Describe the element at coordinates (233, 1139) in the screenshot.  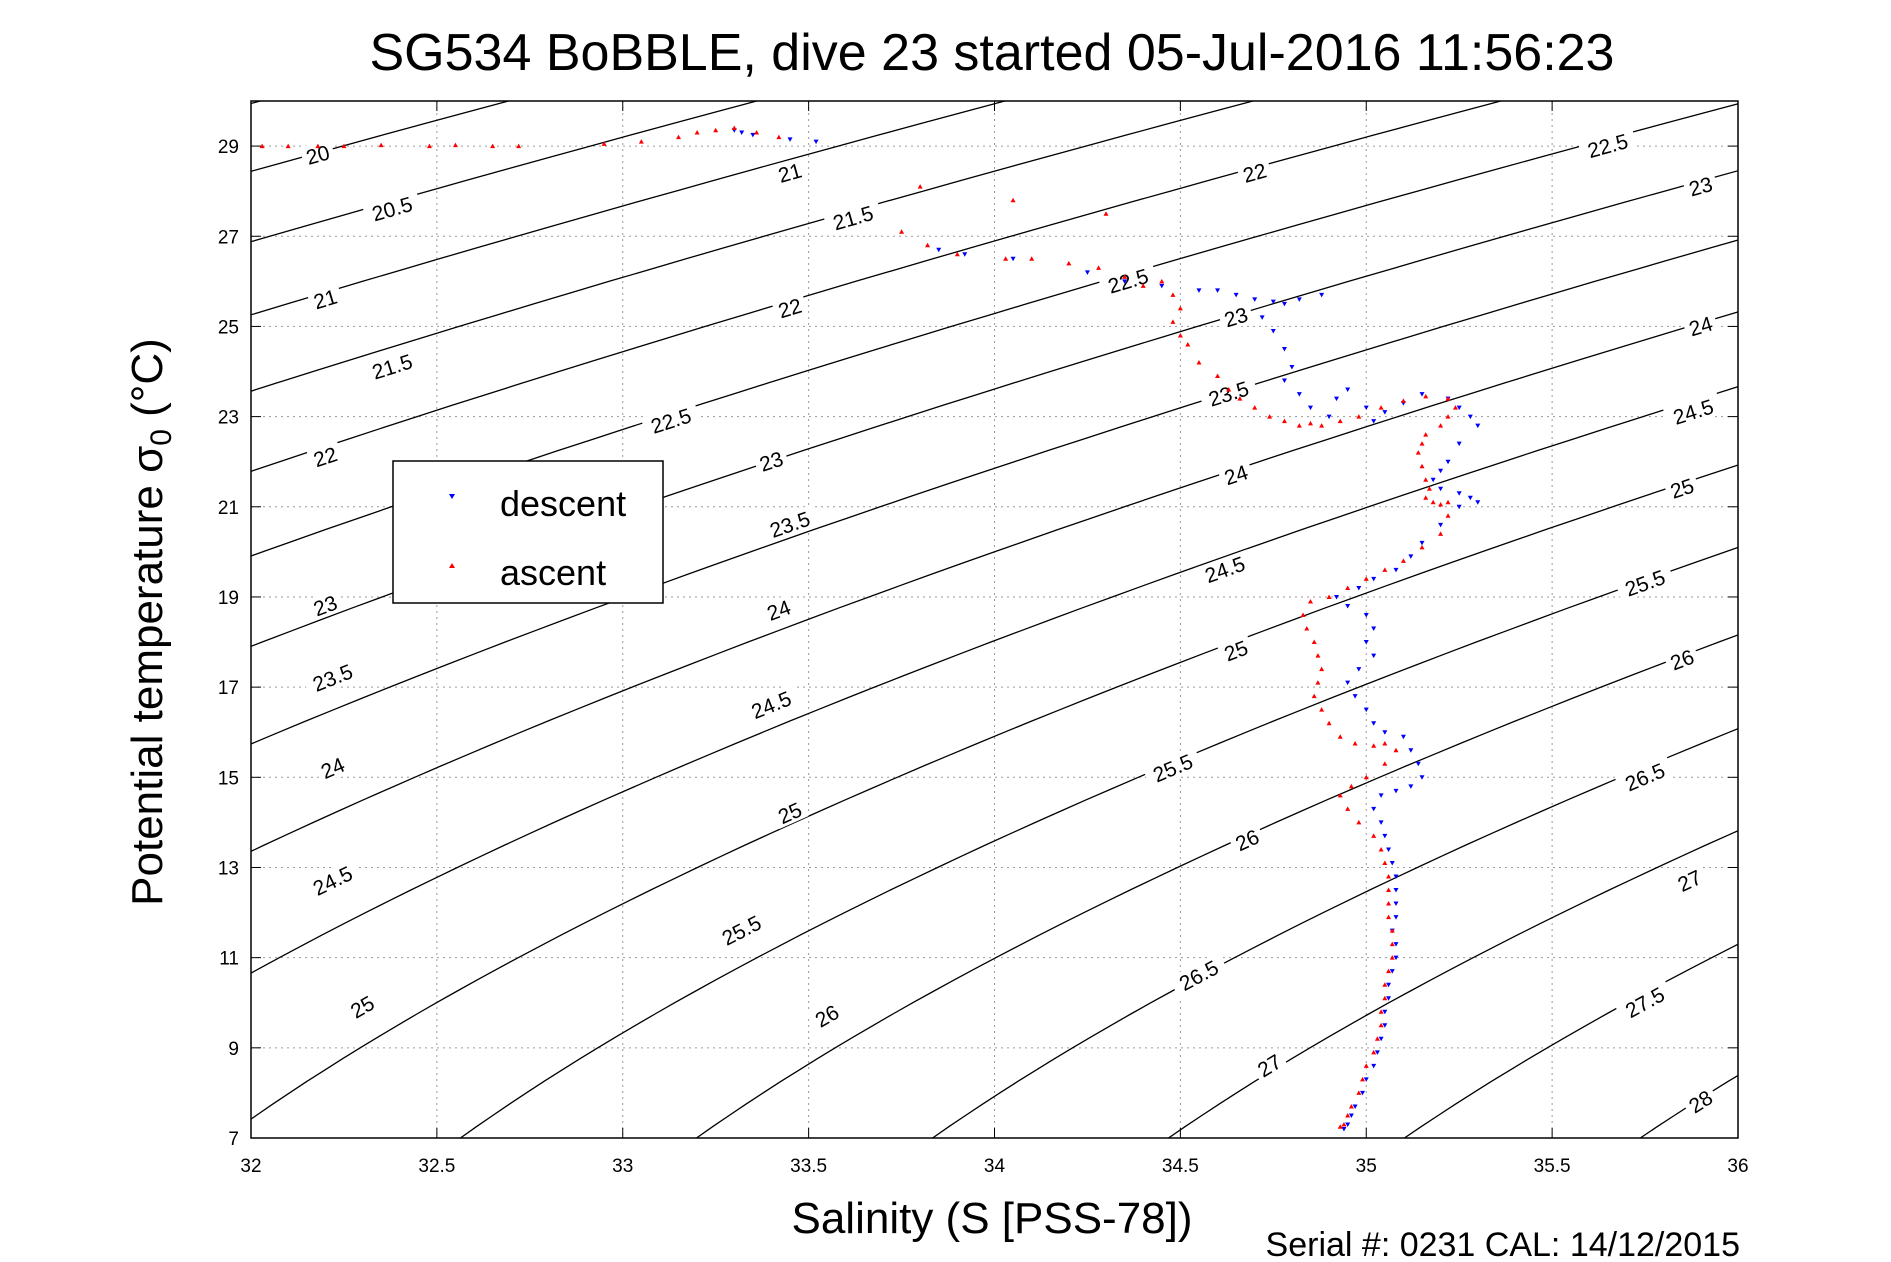
I see `y-tick-label: 7` at that location.